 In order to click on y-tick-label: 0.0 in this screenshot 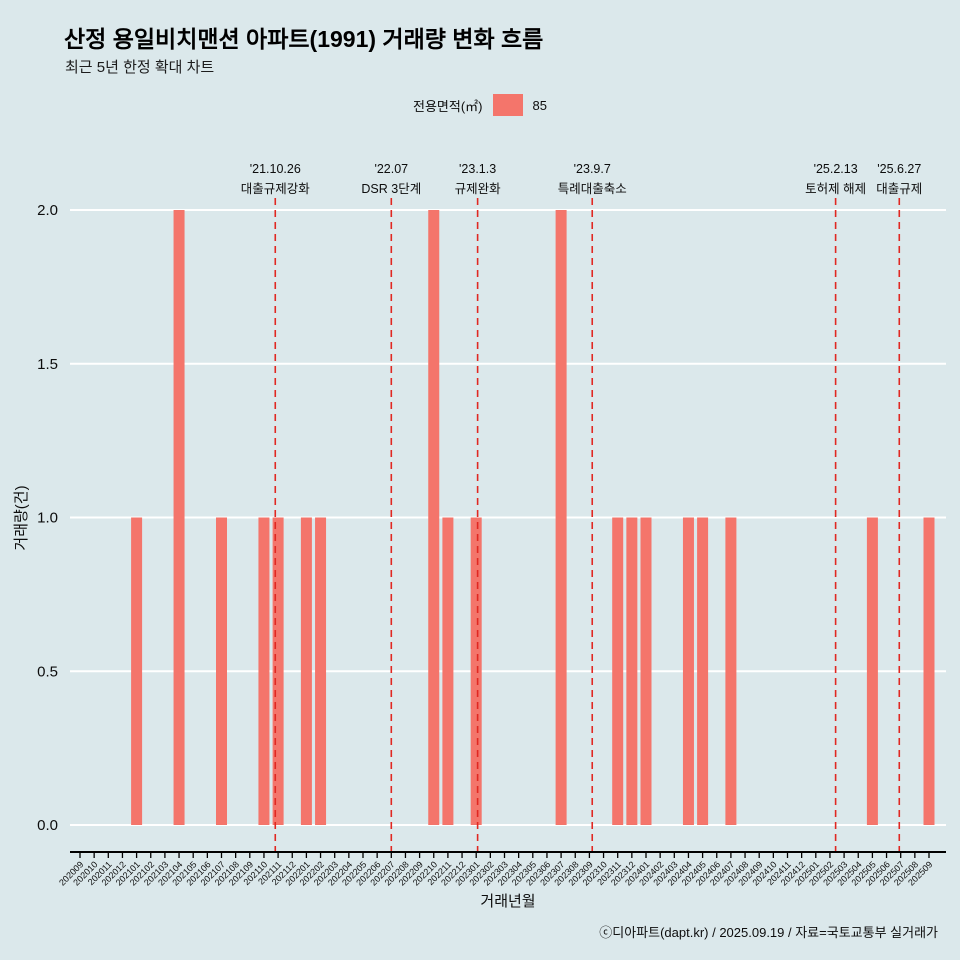, I will do `click(47, 825)`.